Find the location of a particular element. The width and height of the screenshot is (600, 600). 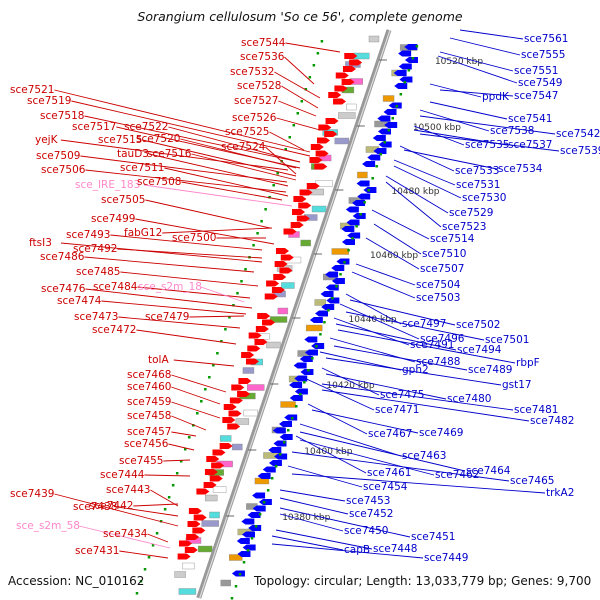

left-gene-label: tauD3 is located at coordinates (133, 154).